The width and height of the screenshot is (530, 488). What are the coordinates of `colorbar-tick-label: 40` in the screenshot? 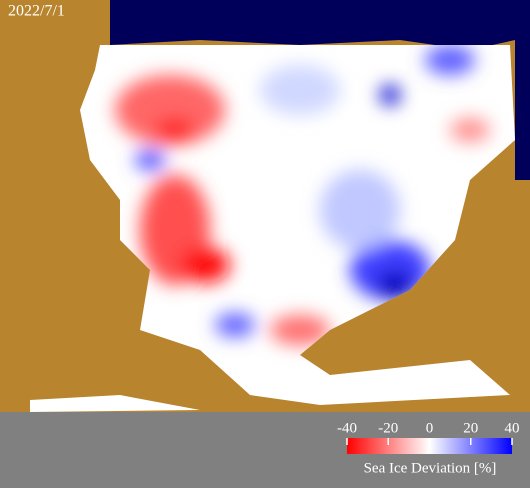 It's located at (512, 428).